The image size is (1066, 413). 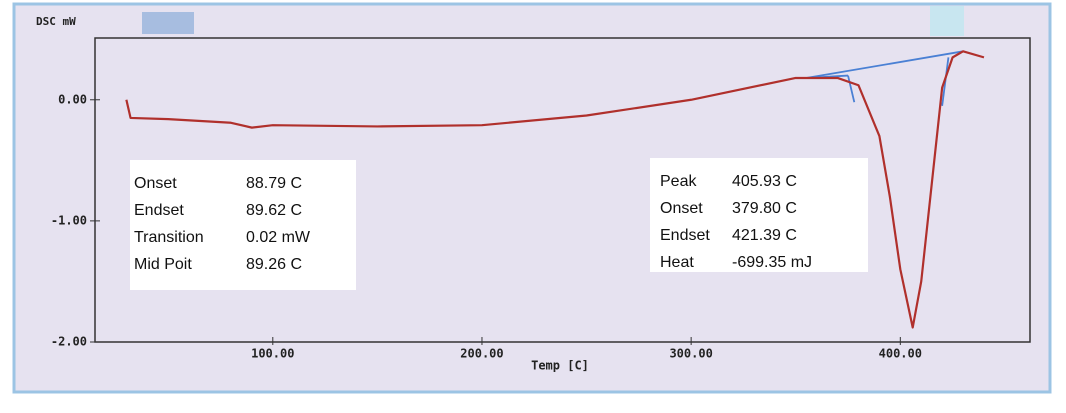 What do you see at coordinates (764, 208) in the screenshot?
I see `annotation-value: 379.80 C` at bounding box center [764, 208].